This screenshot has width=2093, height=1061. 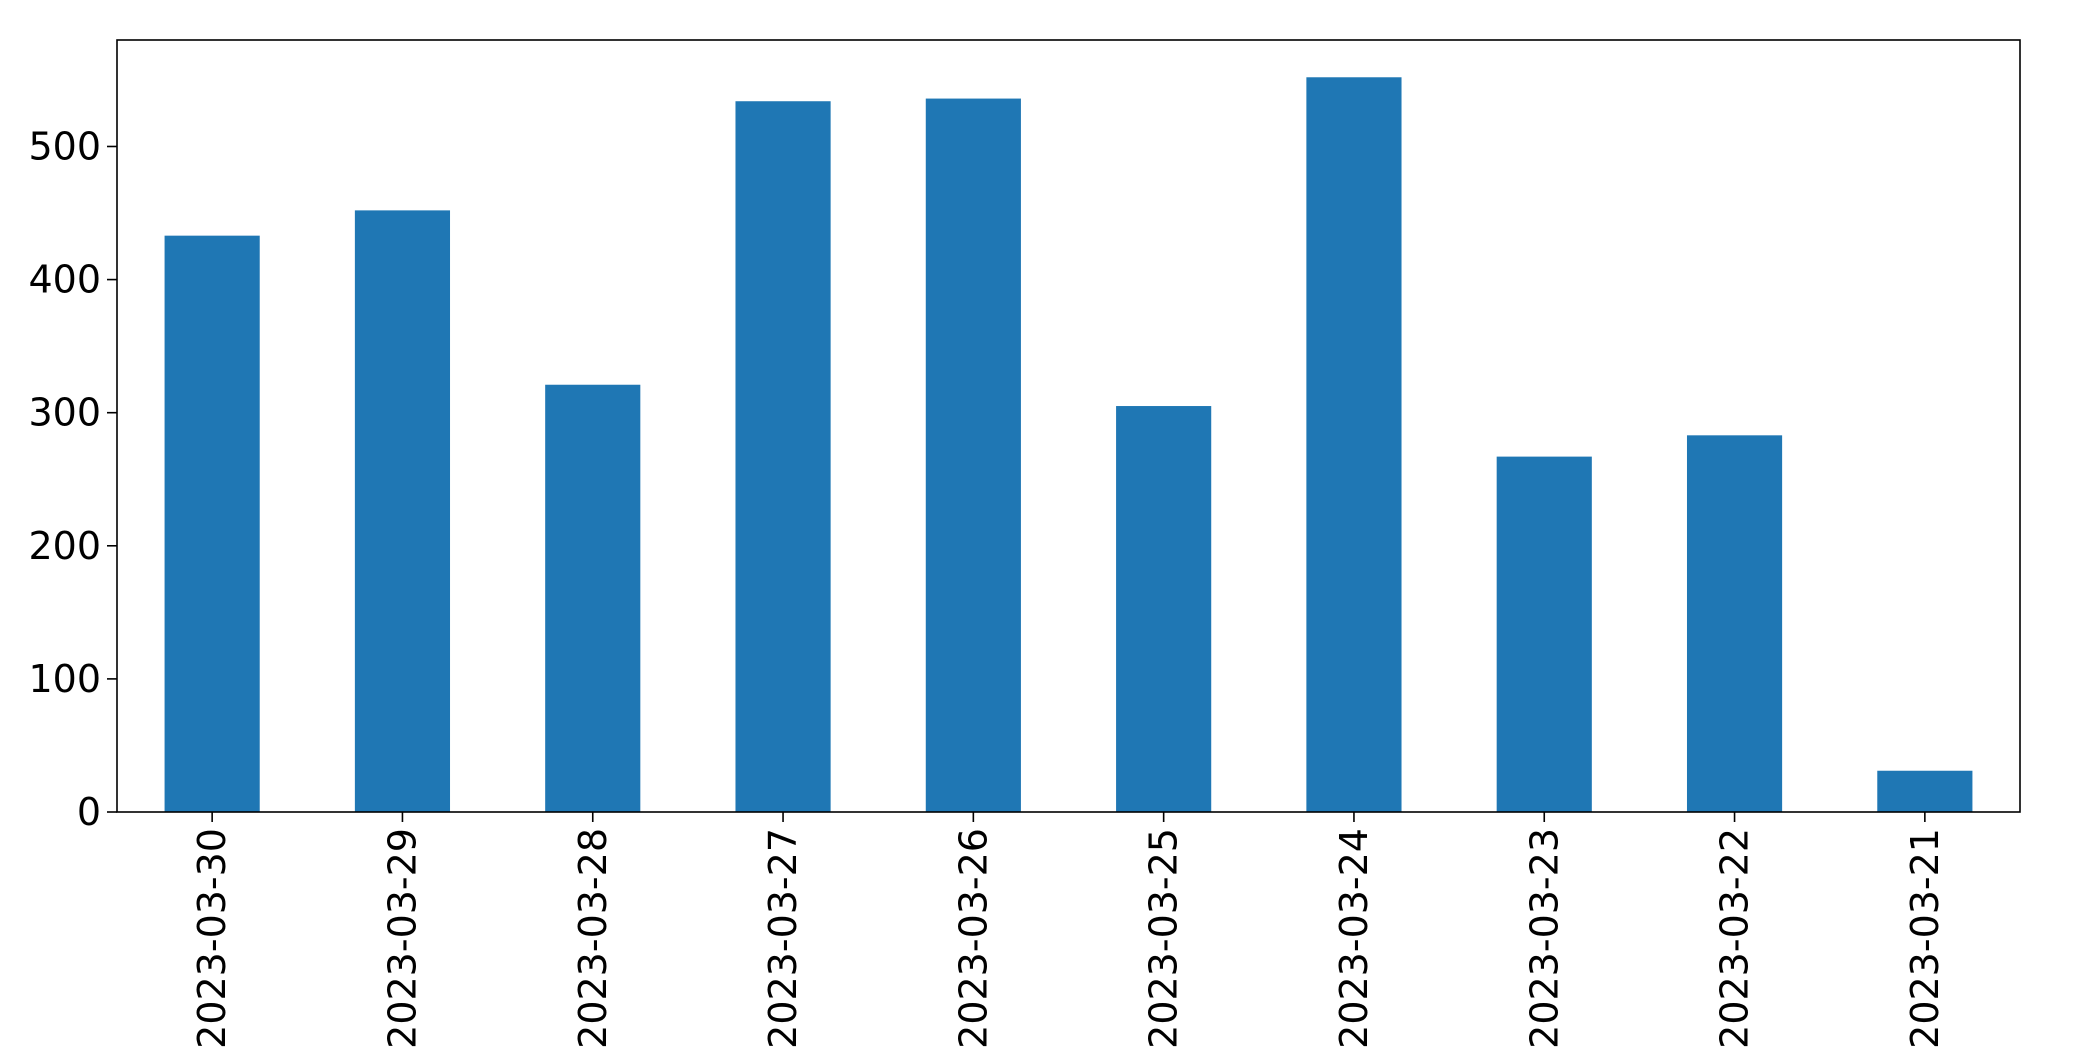 What do you see at coordinates (1544, 938) in the screenshot?
I see `x-tick-label: 2023-03-23` at bounding box center [1544, 938].